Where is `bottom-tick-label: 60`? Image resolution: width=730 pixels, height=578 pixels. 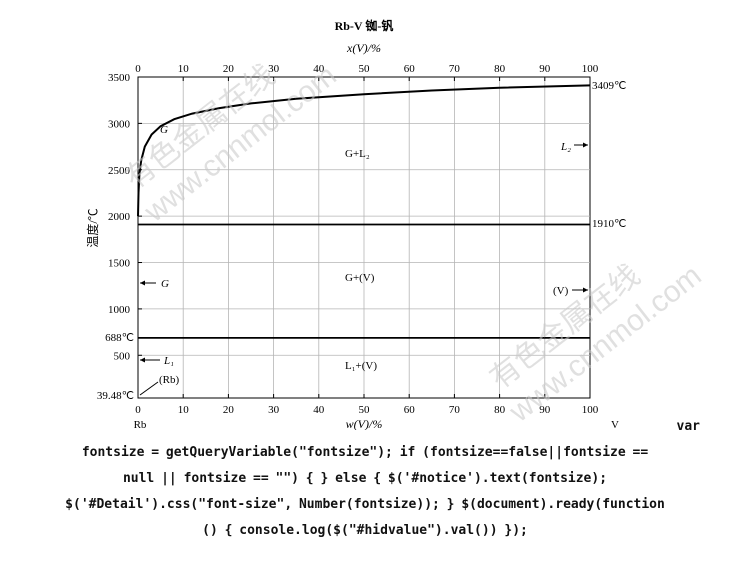
bottom-tick-label: 60 is located at coordinates (410, 410).